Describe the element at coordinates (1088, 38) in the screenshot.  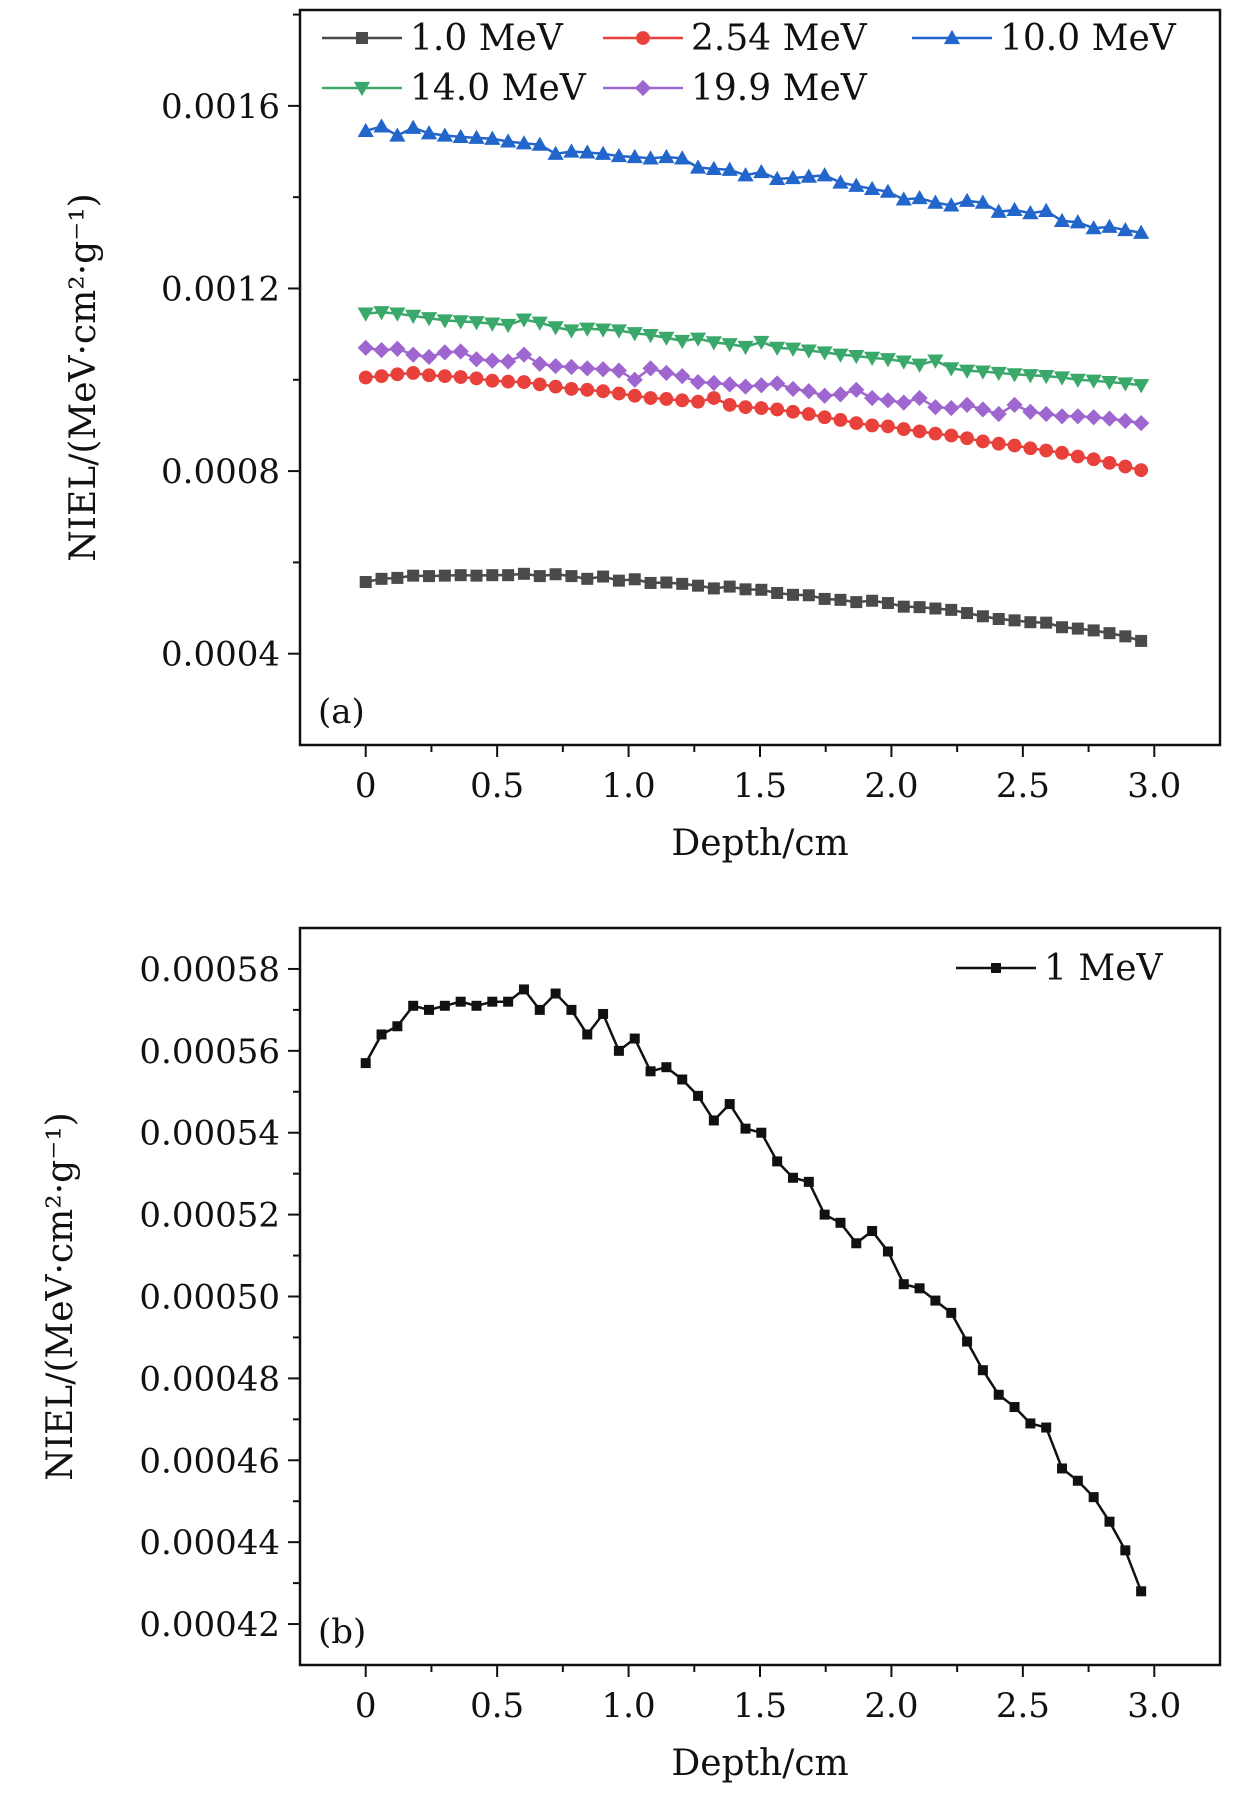
I see `legend-label: 10.0 MeV` at that location.